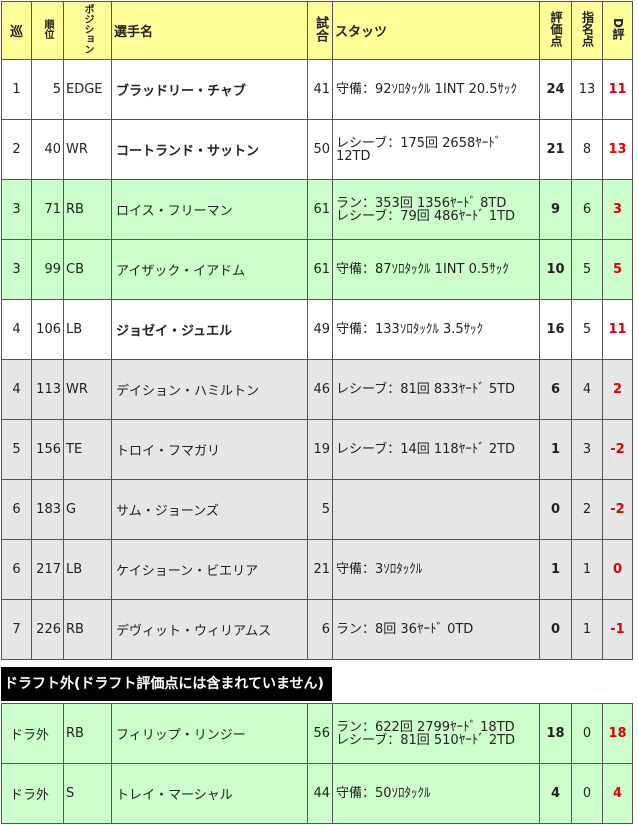 This screenshot has height=825, width=638. Describe the element at coordinates (209, 449) in the screenshot. I see `player-name: トロイ・フマガリ` at that location.